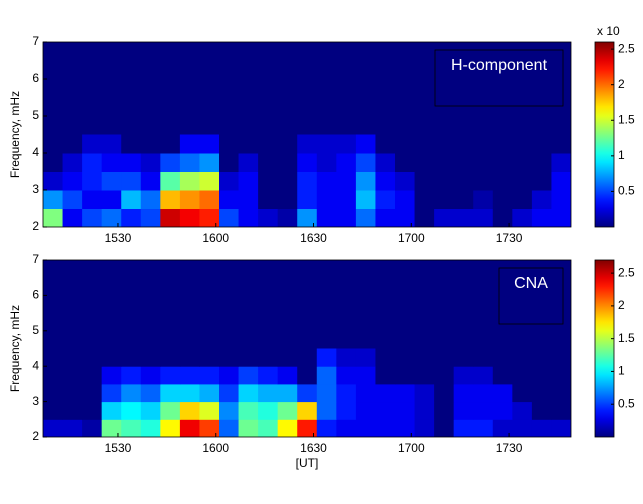  Describe the element at coordinates (35, 401) in the screenshot. I see `y-tick-label: 3` at that location.